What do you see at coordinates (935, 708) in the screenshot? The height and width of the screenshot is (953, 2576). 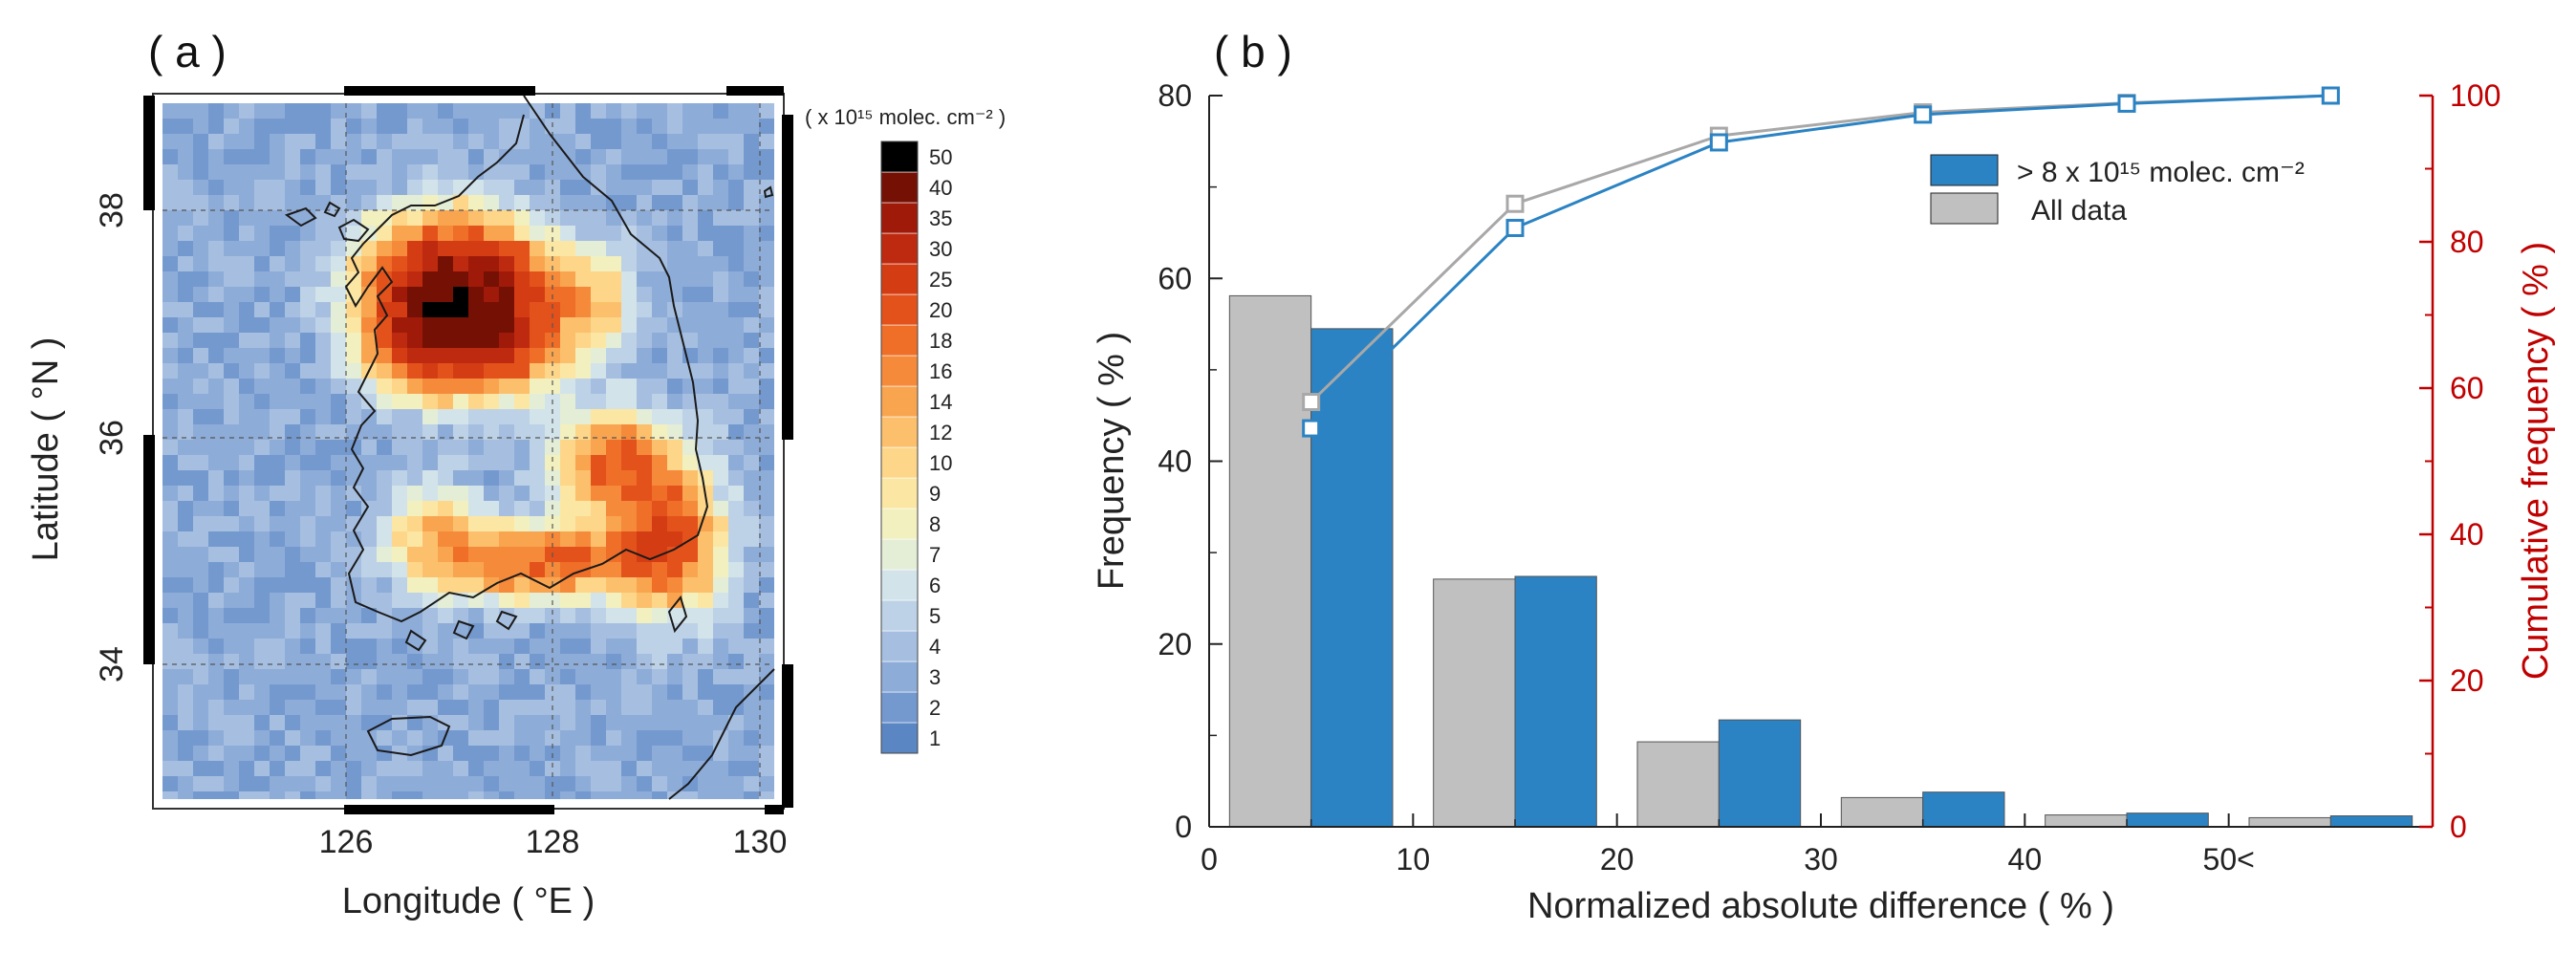 I see `colorbar-label-2: 2` at bounding box center [935, 708].